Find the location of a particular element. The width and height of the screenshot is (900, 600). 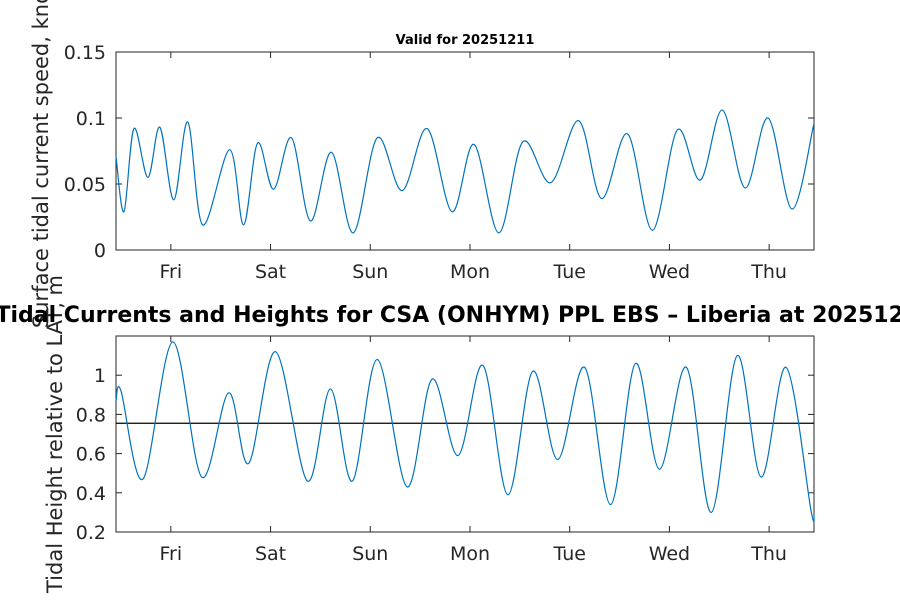

speed-y-tick-label: 0.05 is located at coordinates (85, 185).